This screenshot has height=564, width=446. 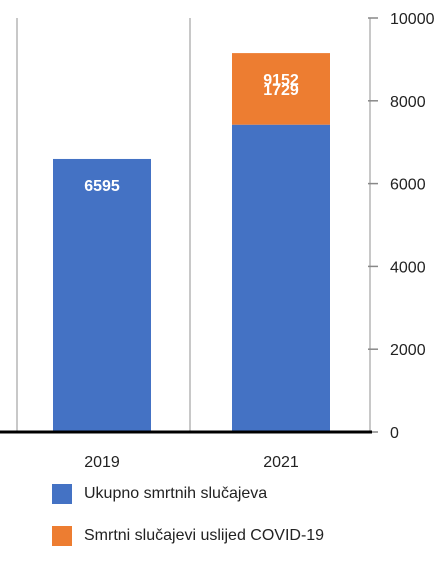 I want to click on data-label-2: 1729, so click(x=281, y=90).